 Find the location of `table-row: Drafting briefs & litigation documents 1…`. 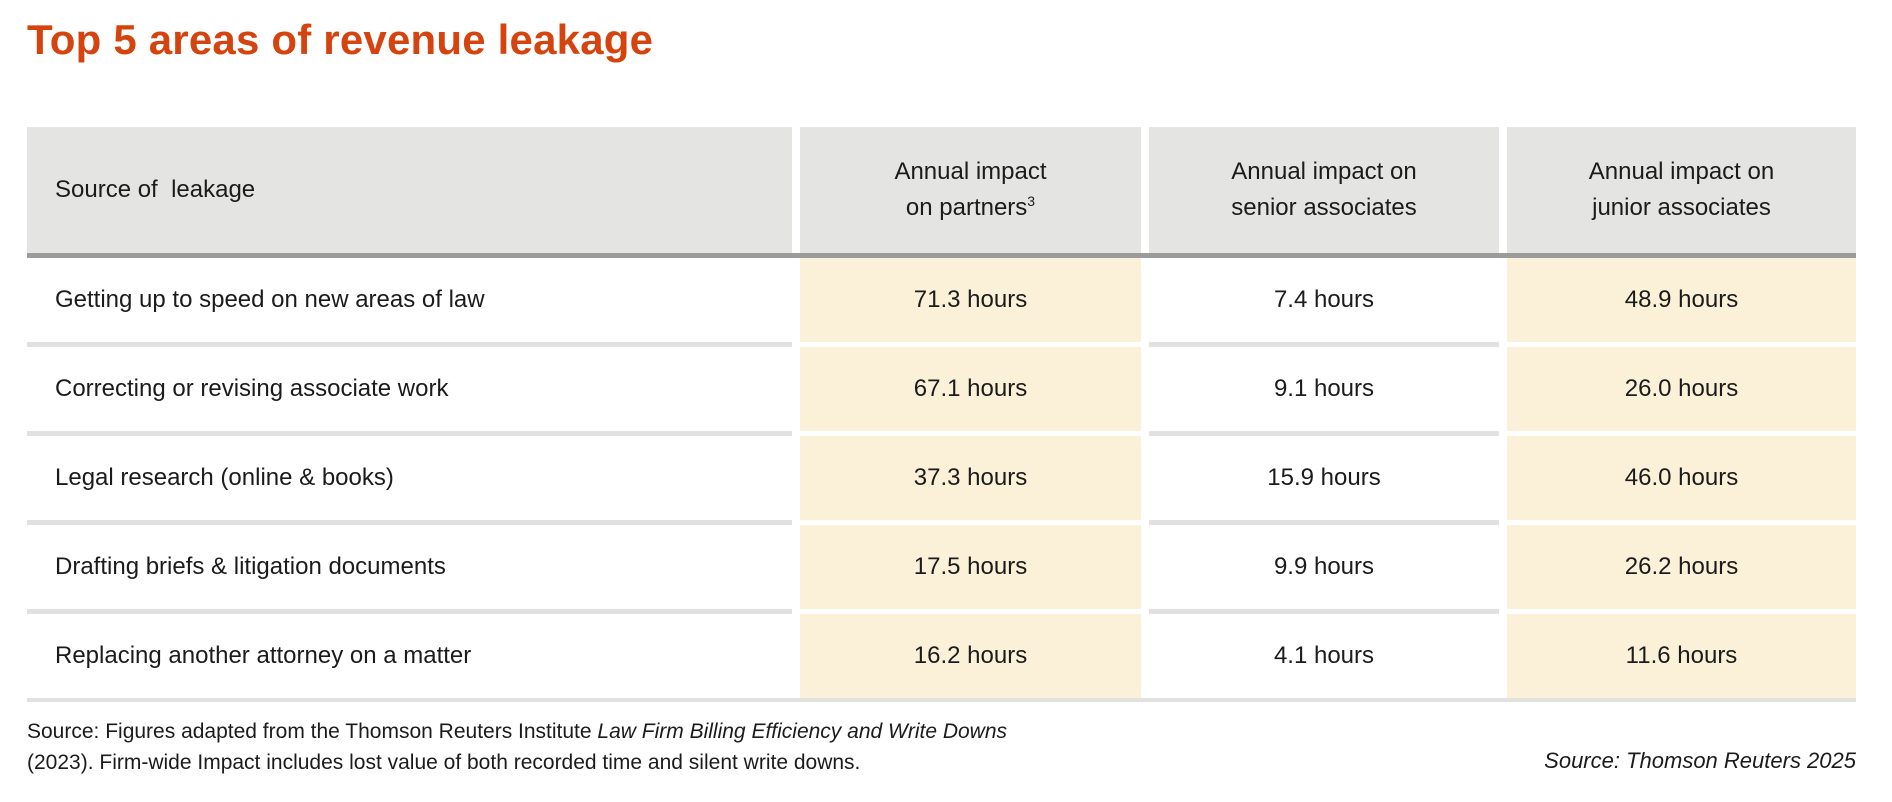

table-row: Drafting briefs & litigation documents 1… is located at coordinates (941, 567).